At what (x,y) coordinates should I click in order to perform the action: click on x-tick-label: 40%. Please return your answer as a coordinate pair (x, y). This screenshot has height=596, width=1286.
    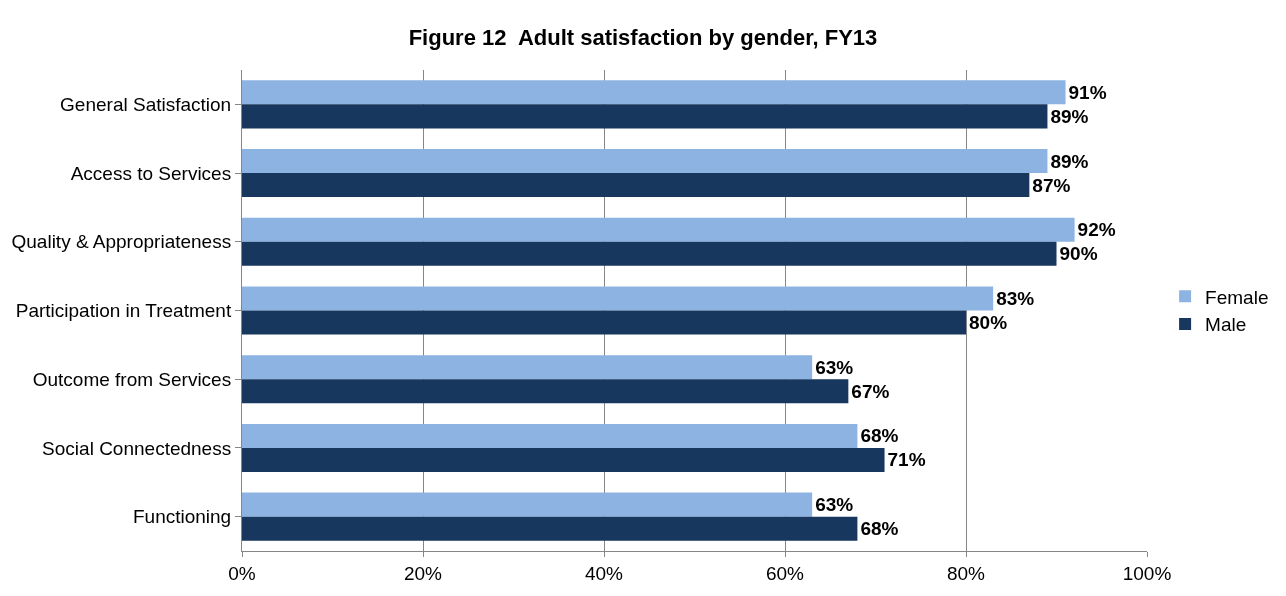
    Looking at the image, I should click on (604, 573).